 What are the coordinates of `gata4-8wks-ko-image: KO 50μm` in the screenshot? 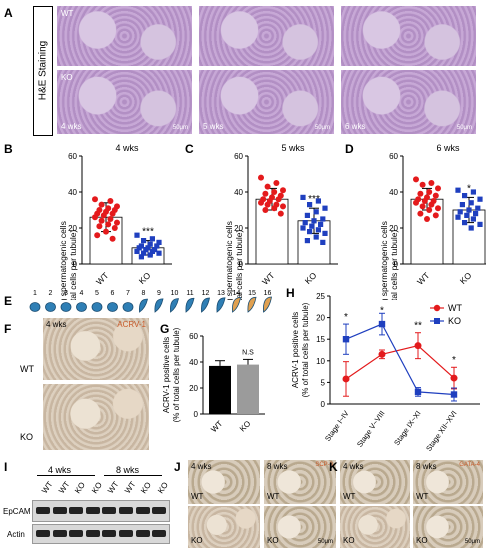 It's located at (448, 527).